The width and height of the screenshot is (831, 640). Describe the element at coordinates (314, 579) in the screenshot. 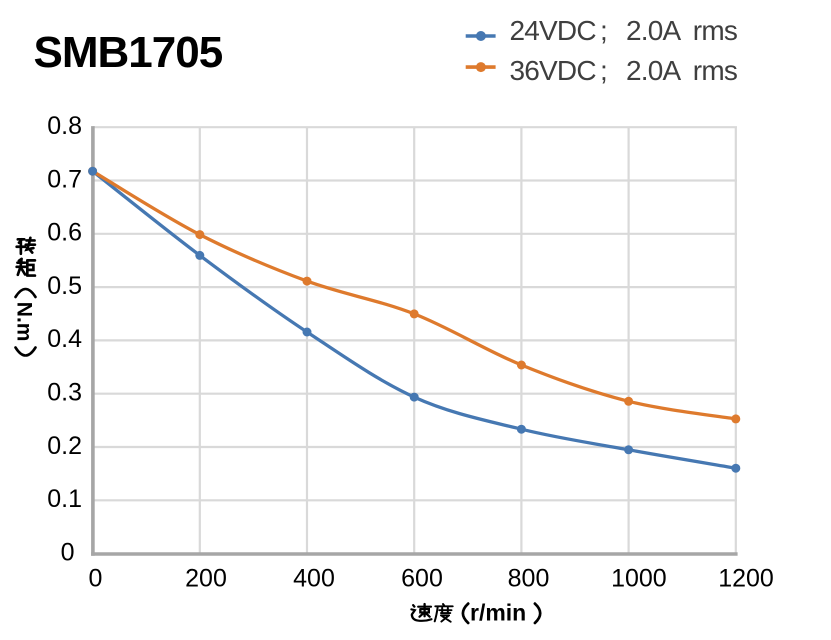

I see `svg-text: 400` at that location.